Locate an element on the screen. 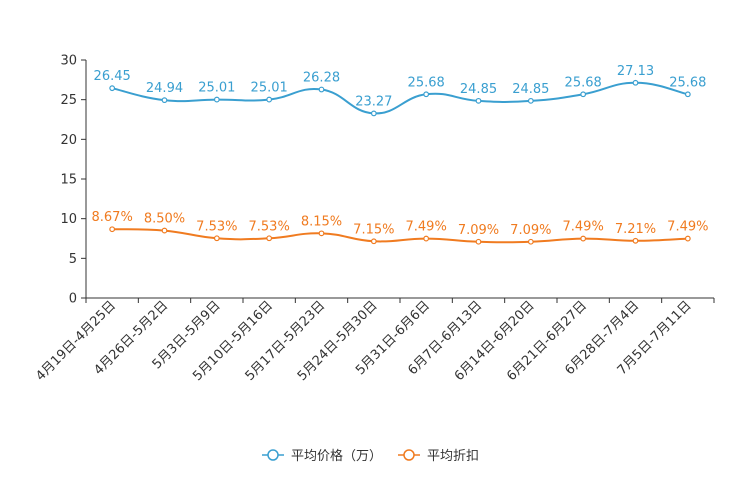 This screenshot has height=496, width=744. data-label: 8.15% is located at coordinates (321, 221).